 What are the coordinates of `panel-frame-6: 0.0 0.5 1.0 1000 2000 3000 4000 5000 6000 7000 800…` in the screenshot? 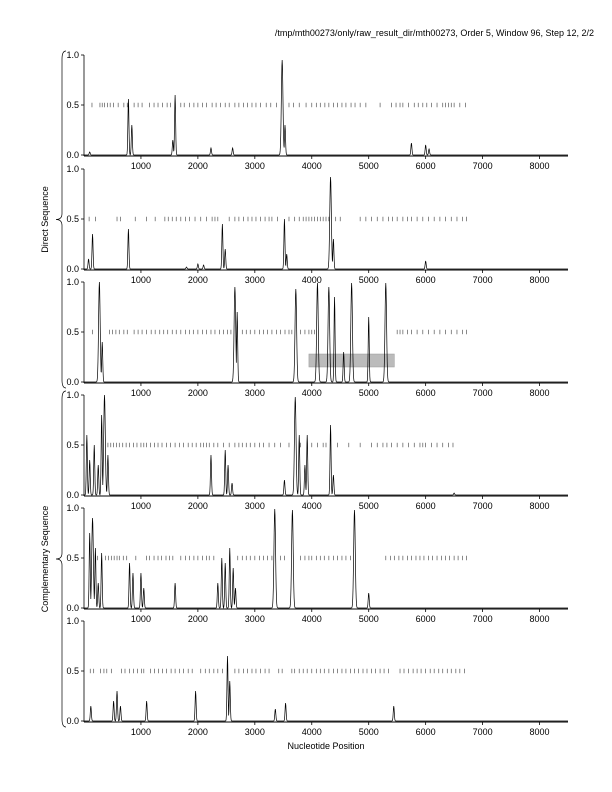 It's located at (317, 676).